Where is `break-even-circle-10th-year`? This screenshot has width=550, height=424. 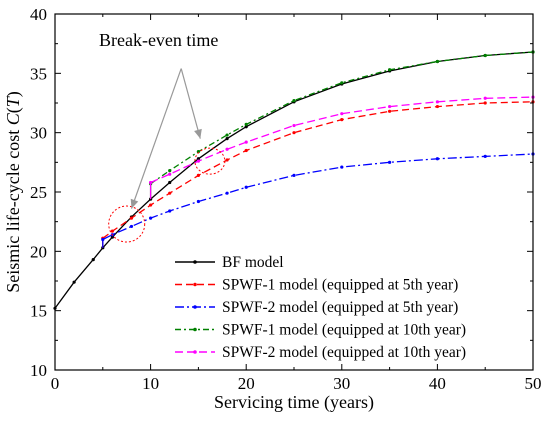
break-even-circle-10th-year is located at coordinates (210, 161).